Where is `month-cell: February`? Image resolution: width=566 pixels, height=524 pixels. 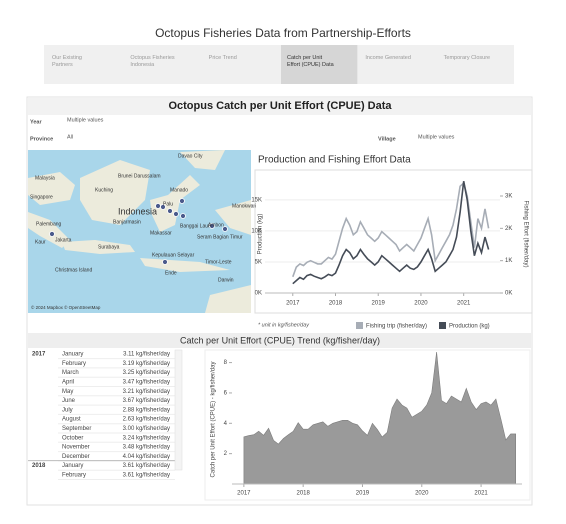 month-cell: February is located at coordinates (74, 475).